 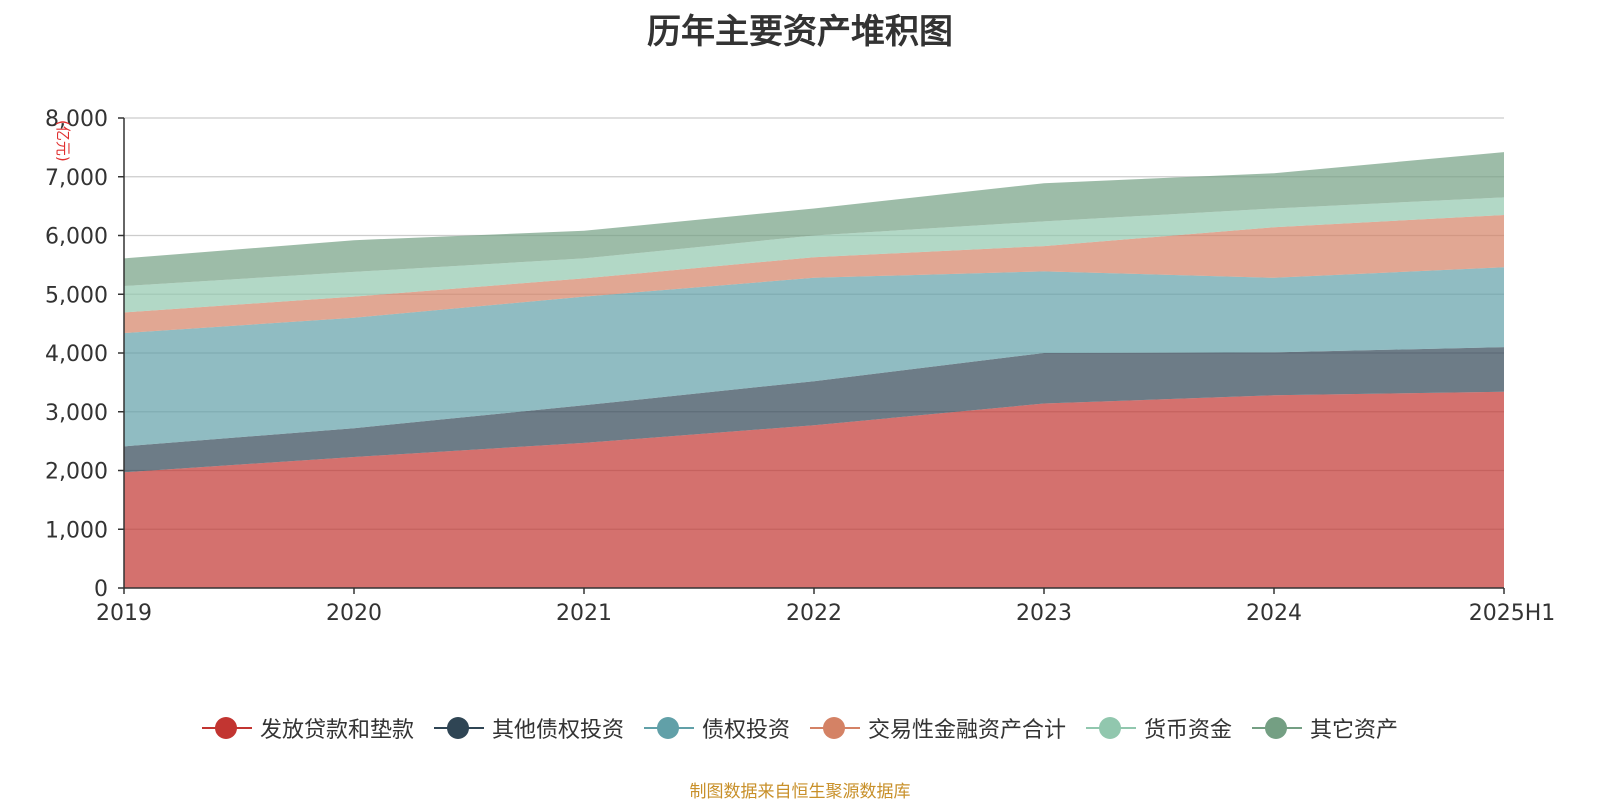 What do you see at coordinates (76, 354) in the screenshot?
I see `y-tick-label: 4,000` at bounding box center [76, 354].